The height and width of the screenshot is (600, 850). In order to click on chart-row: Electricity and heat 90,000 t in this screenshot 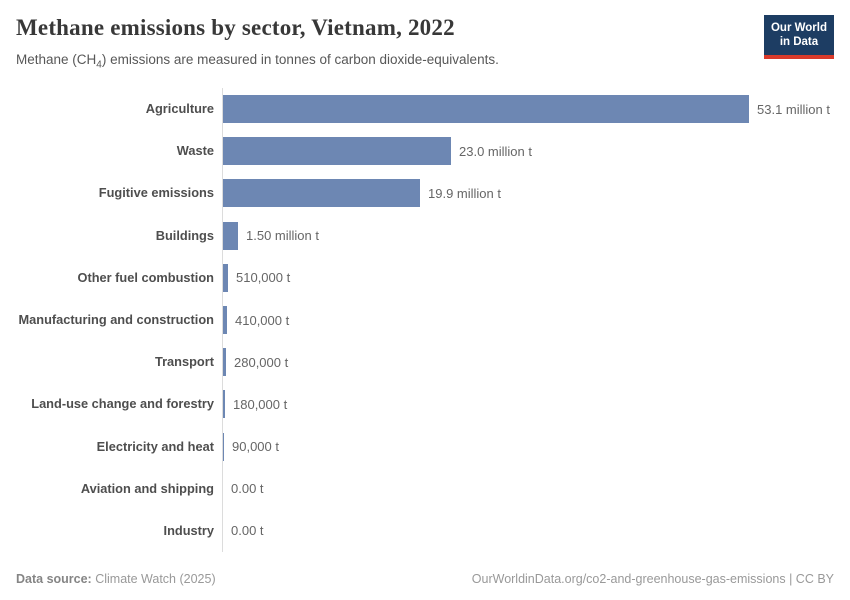, I will do `click(425, 446)`.